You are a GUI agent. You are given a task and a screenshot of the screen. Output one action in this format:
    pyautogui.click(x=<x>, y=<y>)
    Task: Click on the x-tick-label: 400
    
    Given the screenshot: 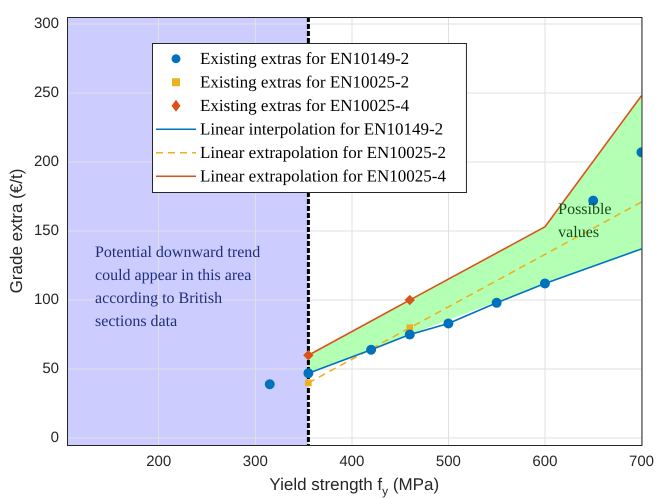 What is the action you would take?
    pyautogui.click(x=351, y=461)
    